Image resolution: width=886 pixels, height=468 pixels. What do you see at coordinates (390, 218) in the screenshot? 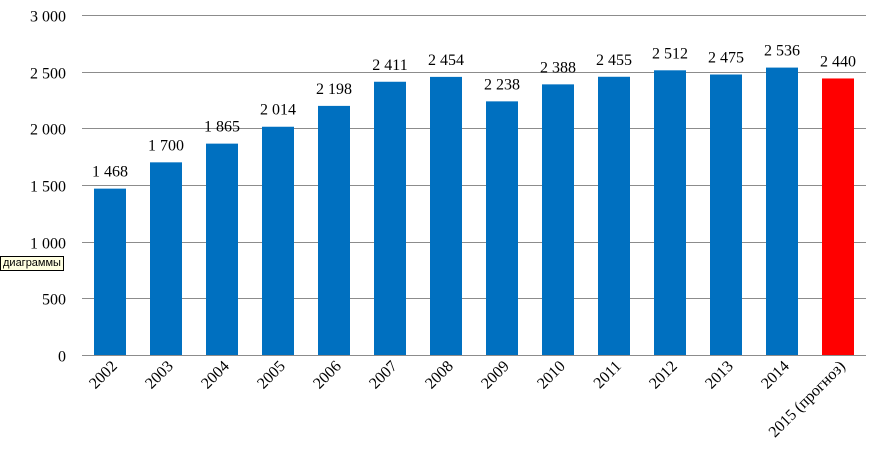
I see `bar-2007` at bounding box center [390, 218].